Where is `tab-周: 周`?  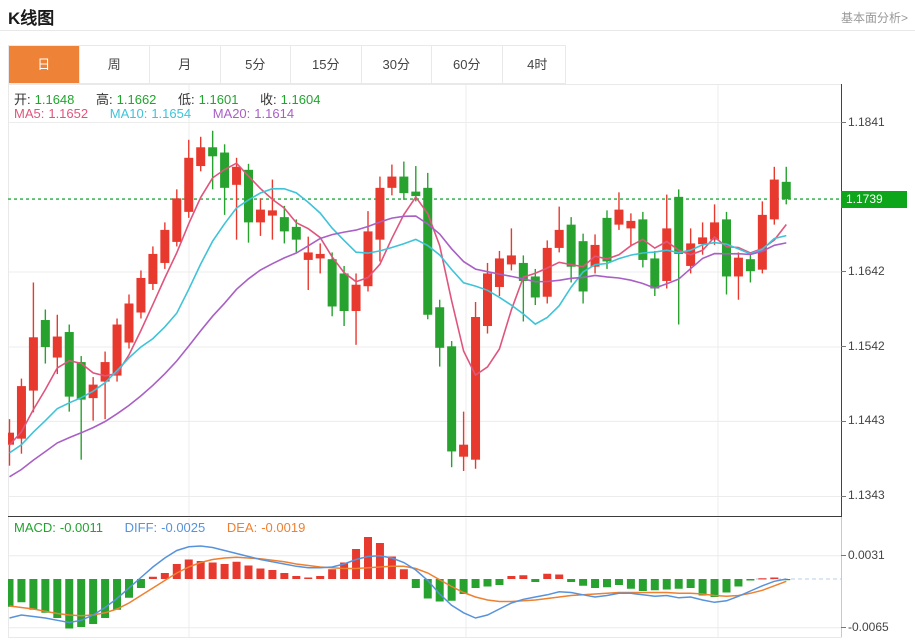 tab-周: 周 is located at coordinates (114, 64).